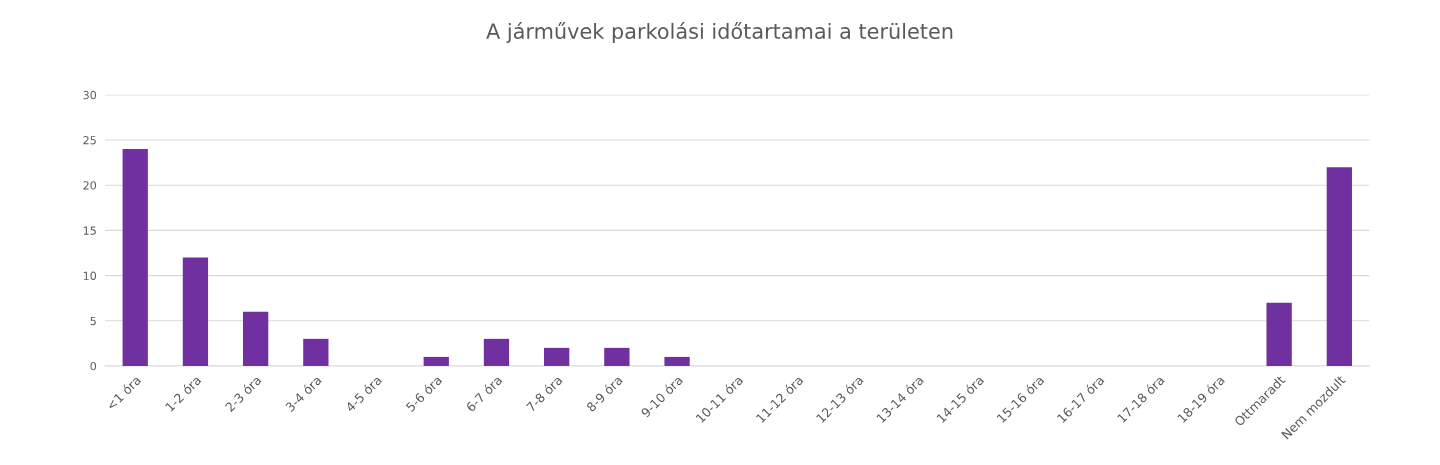 Image resolution: width=1440 pixels, height=465 pixels. I want to click on y-tick-label: 10, so click(90, 275).